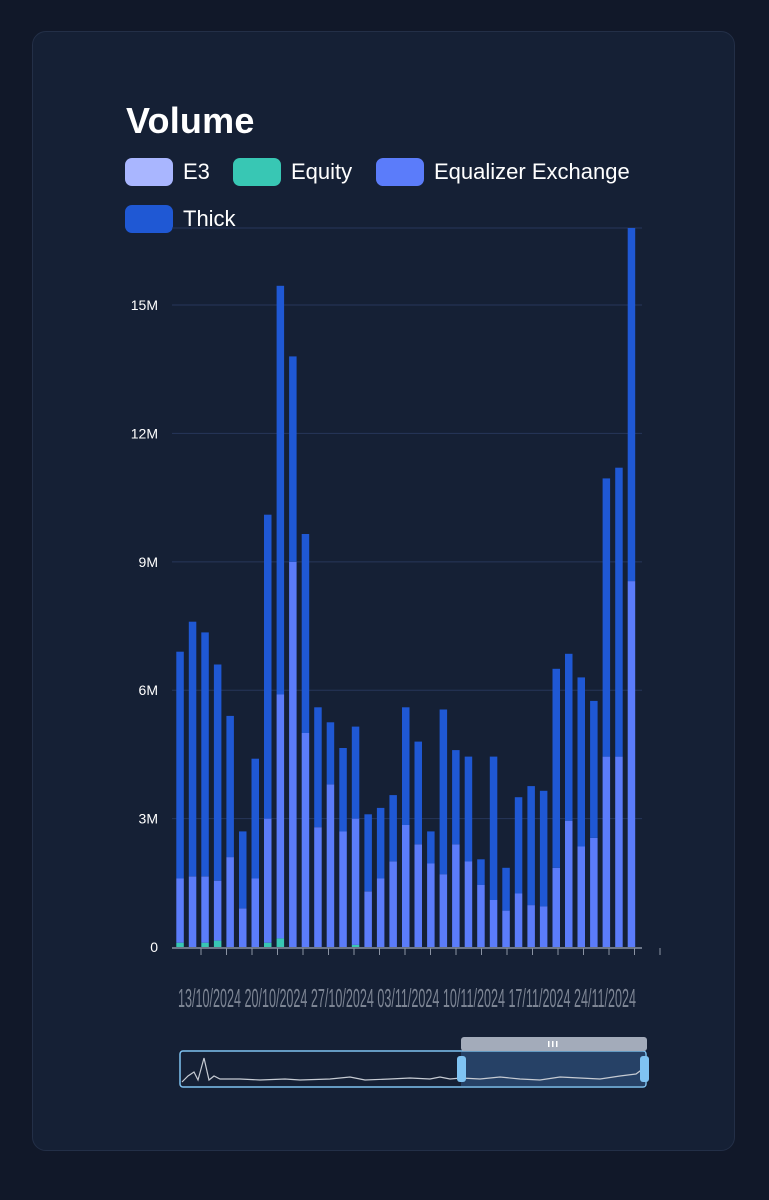 The width and height of the screenshot is (769, 1200). Describe the element at coordinates (180, 219) in the screenshot. I see `legend-item-thick: Thick` at that location.